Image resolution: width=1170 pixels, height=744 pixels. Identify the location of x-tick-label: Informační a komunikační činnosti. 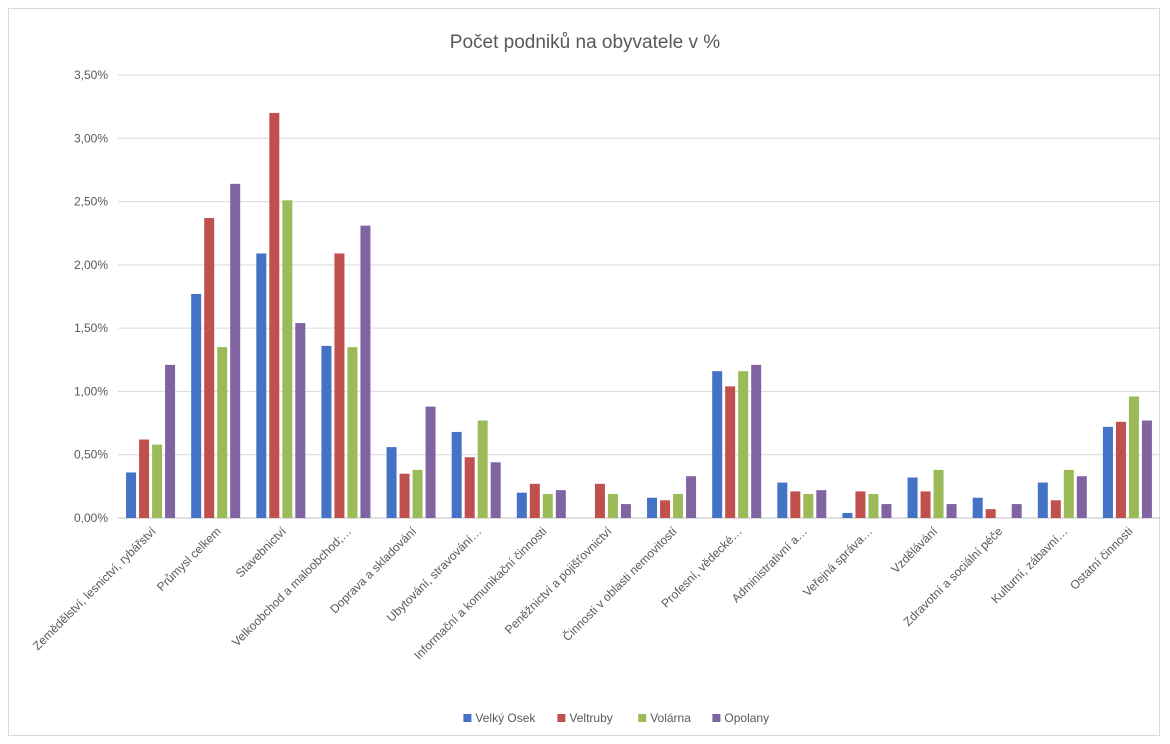
(480, 593).